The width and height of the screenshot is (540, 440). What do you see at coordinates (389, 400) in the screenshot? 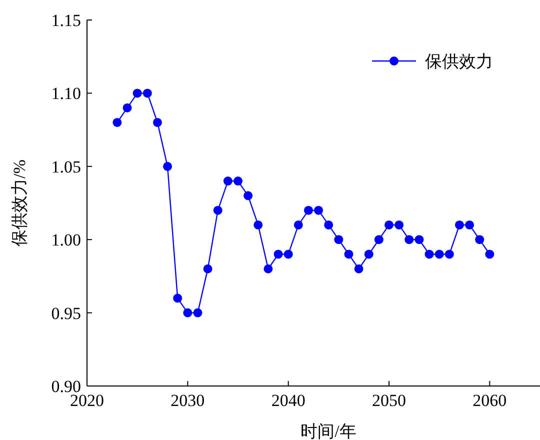
I see `x-tick-label: 2050` at bounding box center [389, 400].